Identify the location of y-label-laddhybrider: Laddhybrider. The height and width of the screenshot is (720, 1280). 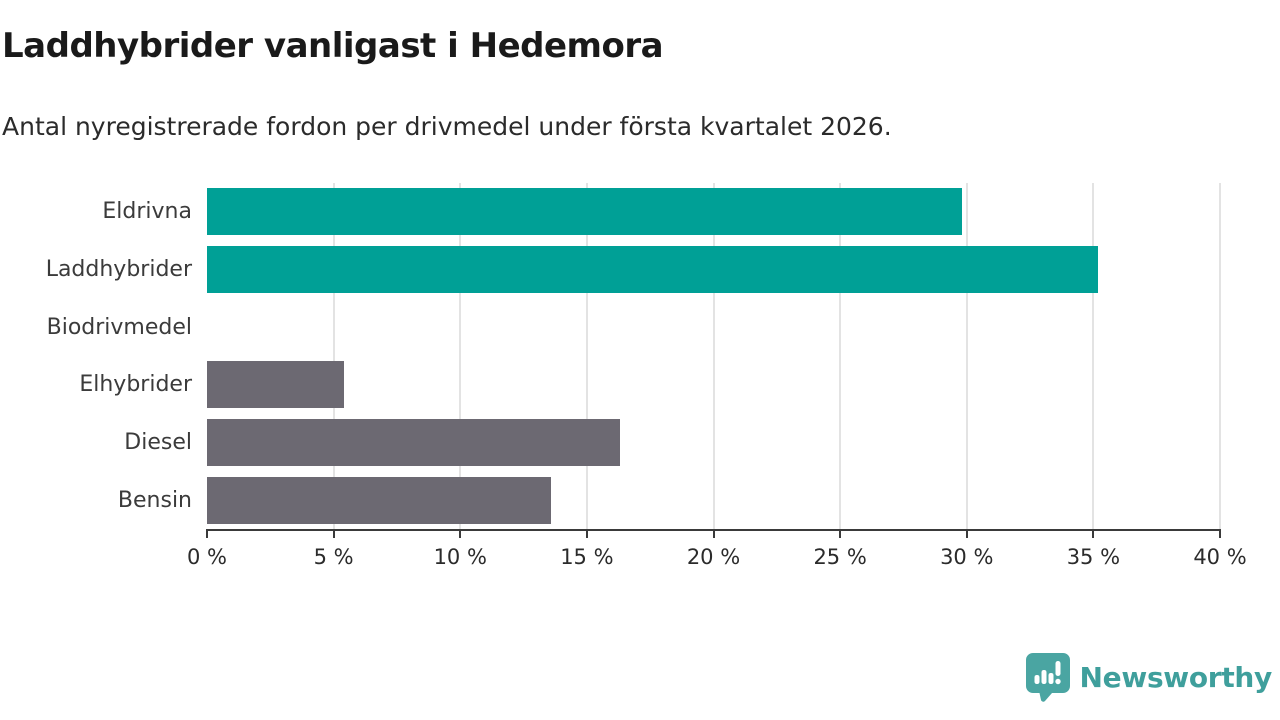
(118, 269).